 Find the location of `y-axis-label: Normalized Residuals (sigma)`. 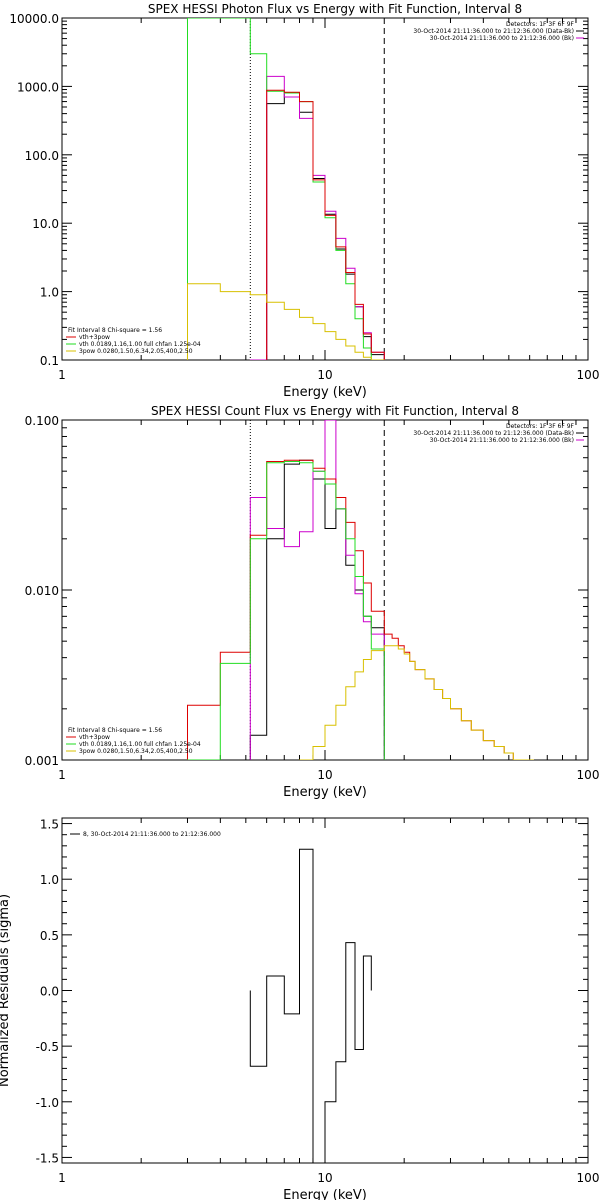

y-axis-label: Normalized Residuals (sigma) is located at coordinates (6, 990).